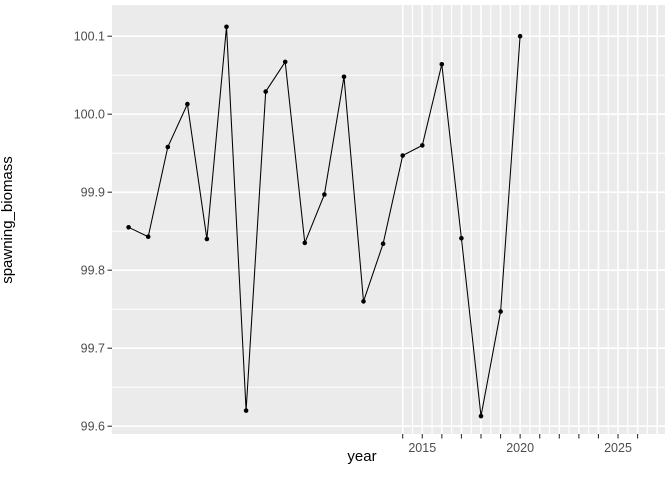  What do you see at coordinates (93, 193) in the screenshot?
I see `y-tick-label: 99.9` at bounding box center [93, 193].